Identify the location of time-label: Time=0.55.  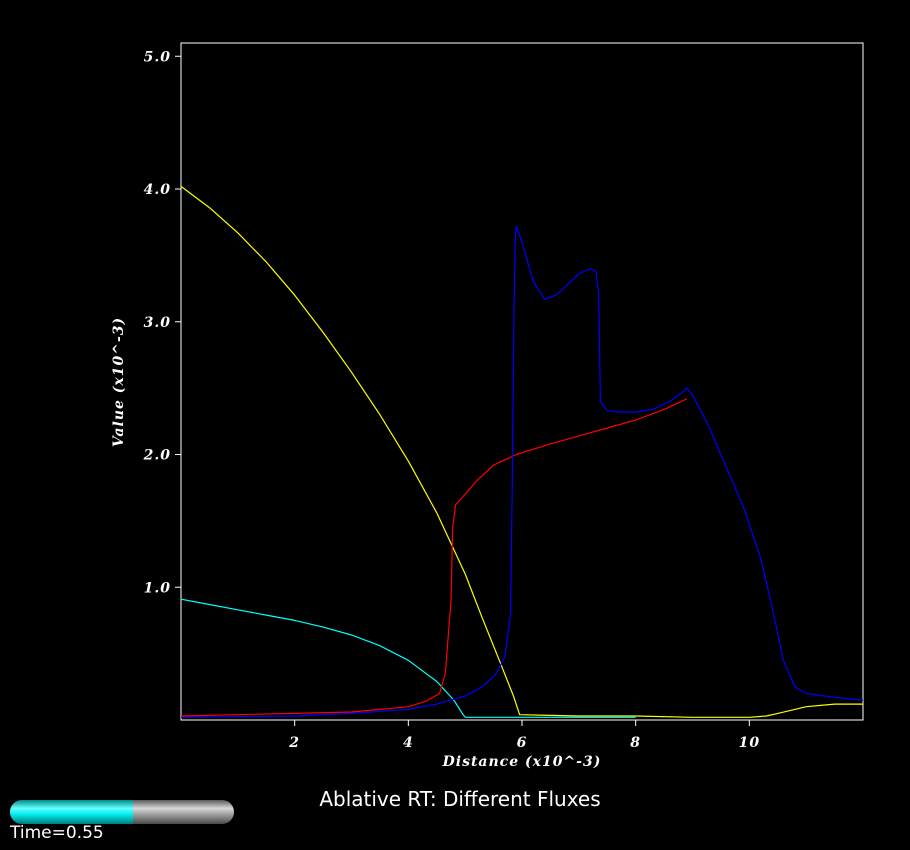
(57, 833).